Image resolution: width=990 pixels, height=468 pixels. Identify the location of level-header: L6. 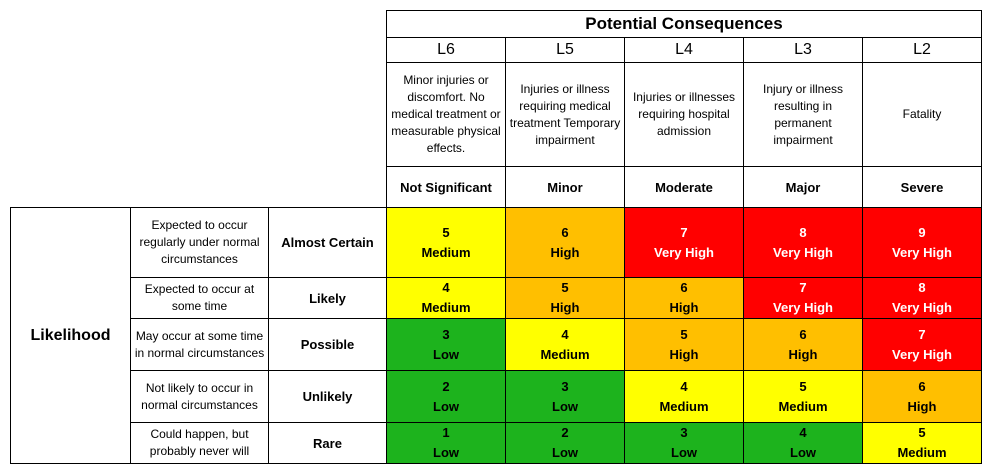
(446, 50).